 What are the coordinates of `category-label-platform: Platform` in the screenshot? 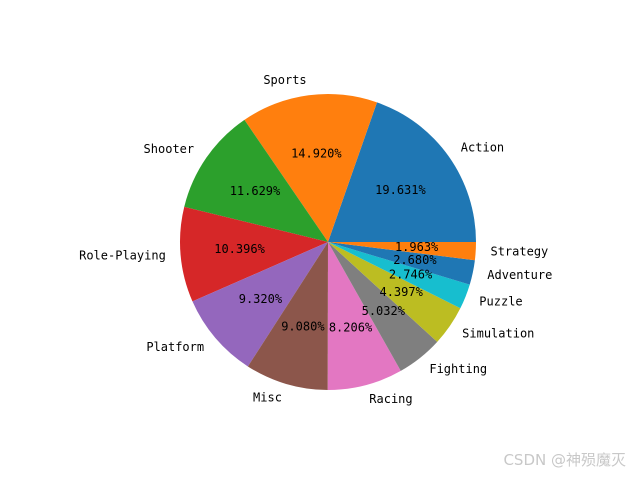 It's located at (175, 347).